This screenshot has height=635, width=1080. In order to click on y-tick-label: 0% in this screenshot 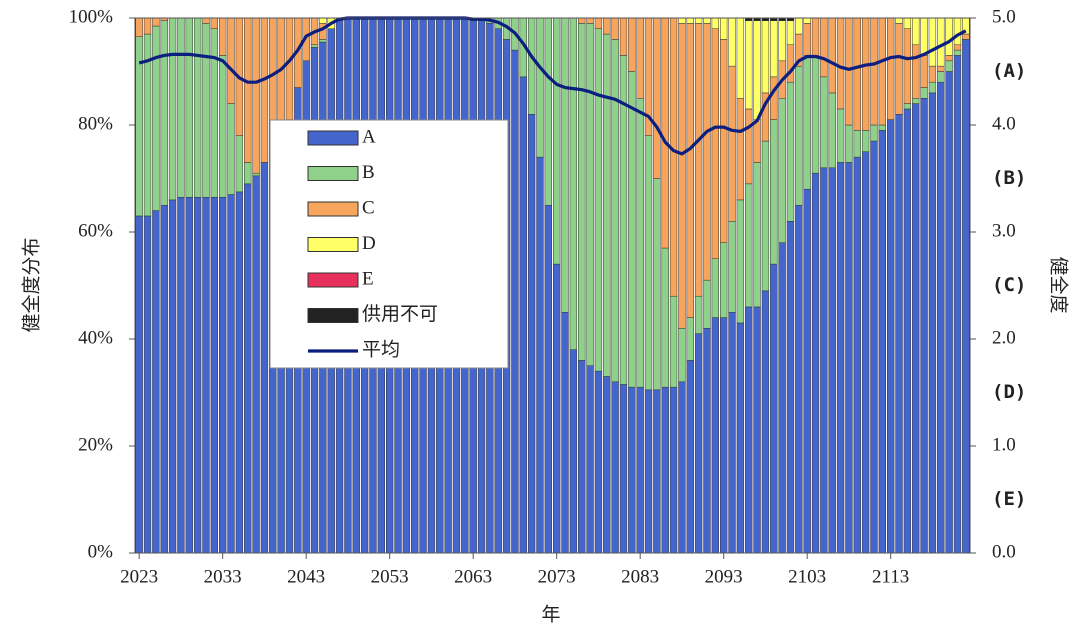, I will do `click(101, 551)`.